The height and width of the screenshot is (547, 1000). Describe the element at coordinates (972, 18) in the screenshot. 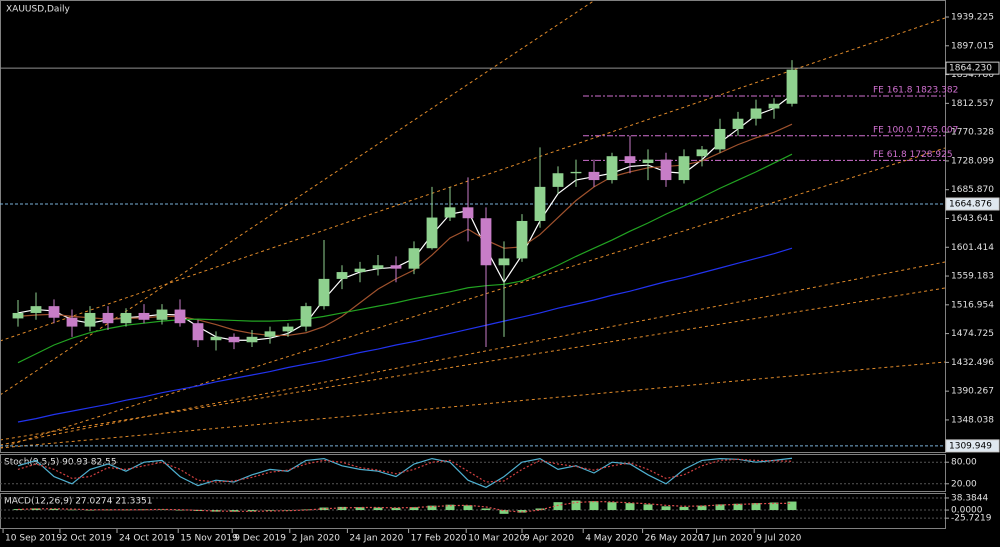

I see `y-tick-label: 1939.225` at that location.